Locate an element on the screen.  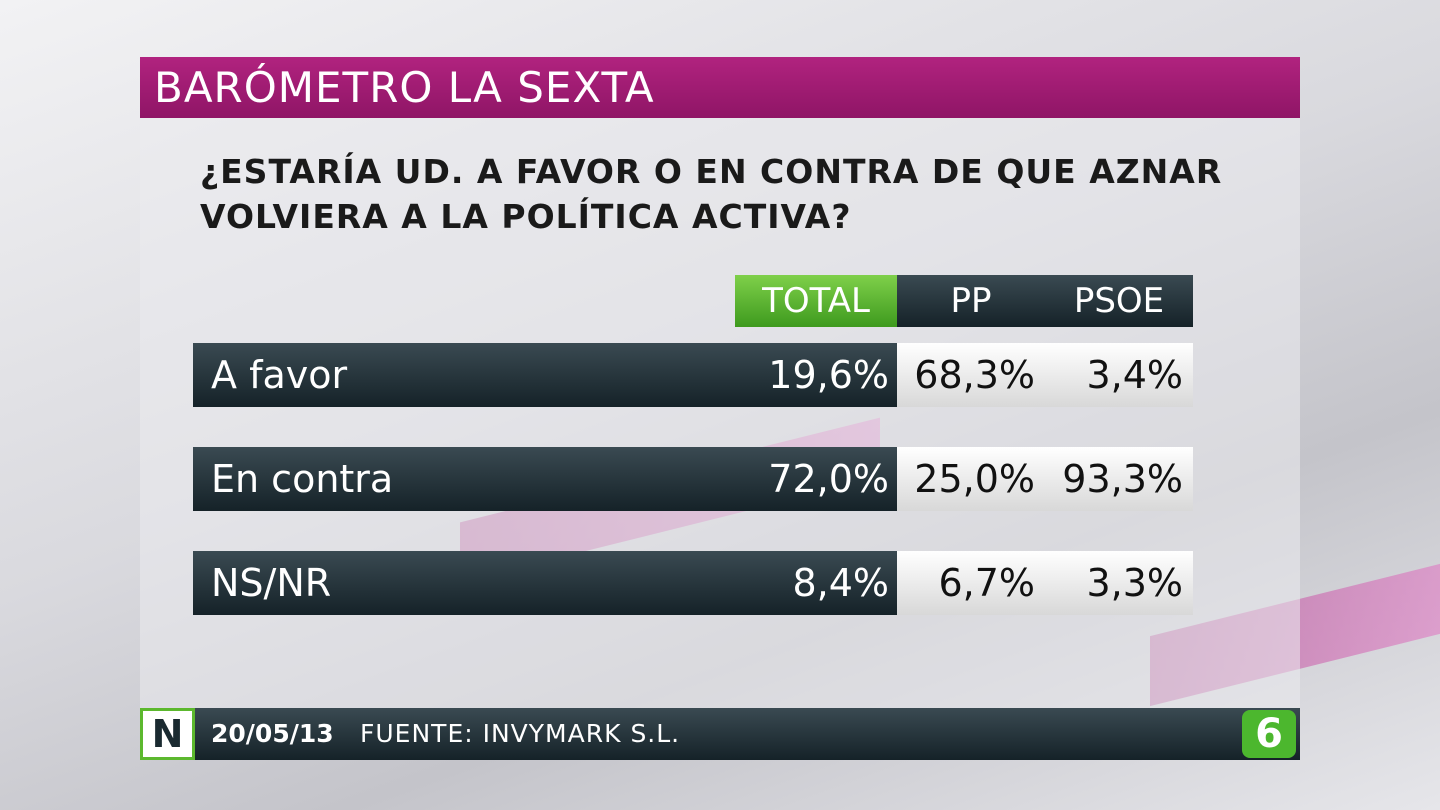
title-bar: BARÓMETRO LA SEXTA is located at coordinates (720, 87).